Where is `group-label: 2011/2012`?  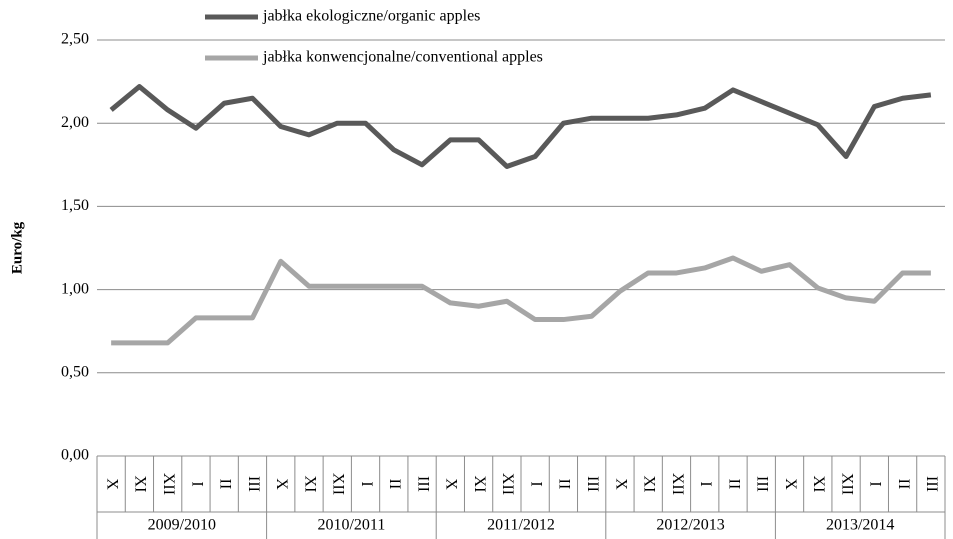
group-label: 2011/2012 is located at coordinates (521, 525).